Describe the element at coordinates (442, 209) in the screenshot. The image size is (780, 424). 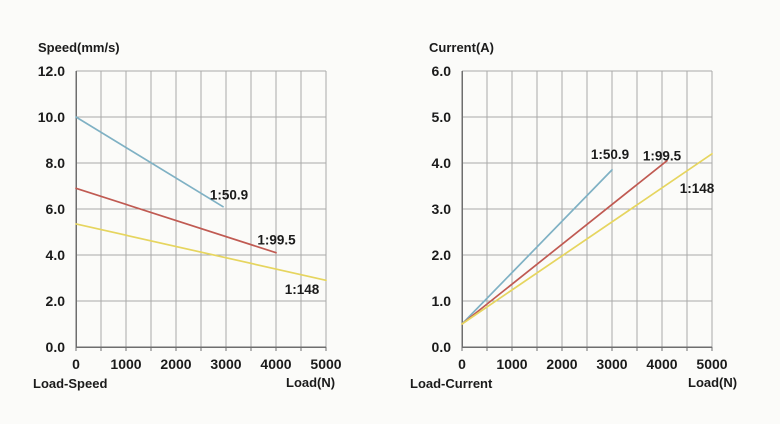
I see `y-tick-label: 3.0` at that location.